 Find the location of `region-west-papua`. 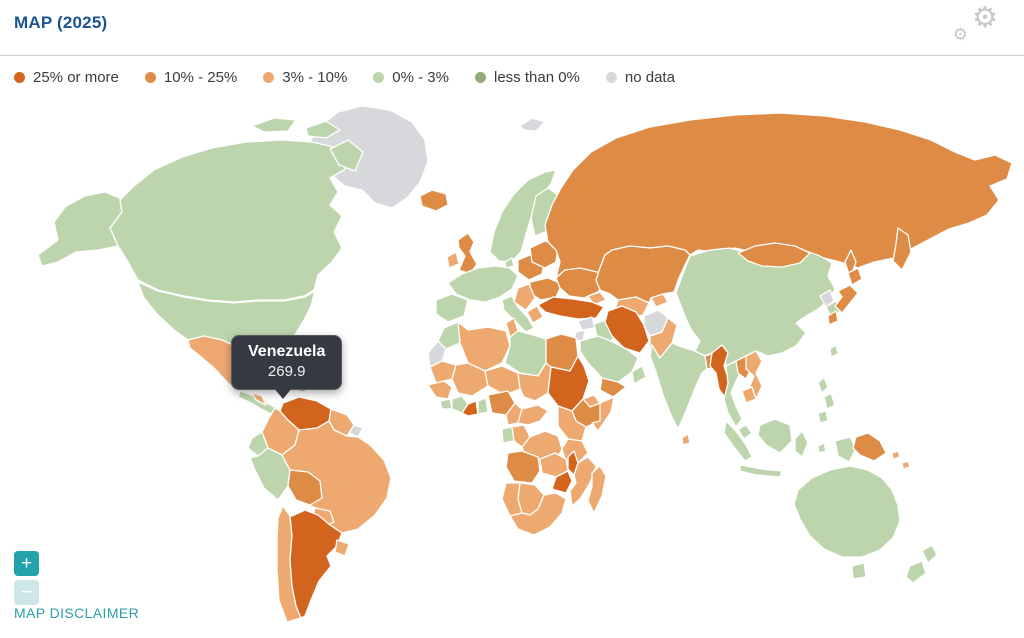

region-west-papua is located at coordinates (845, 449).